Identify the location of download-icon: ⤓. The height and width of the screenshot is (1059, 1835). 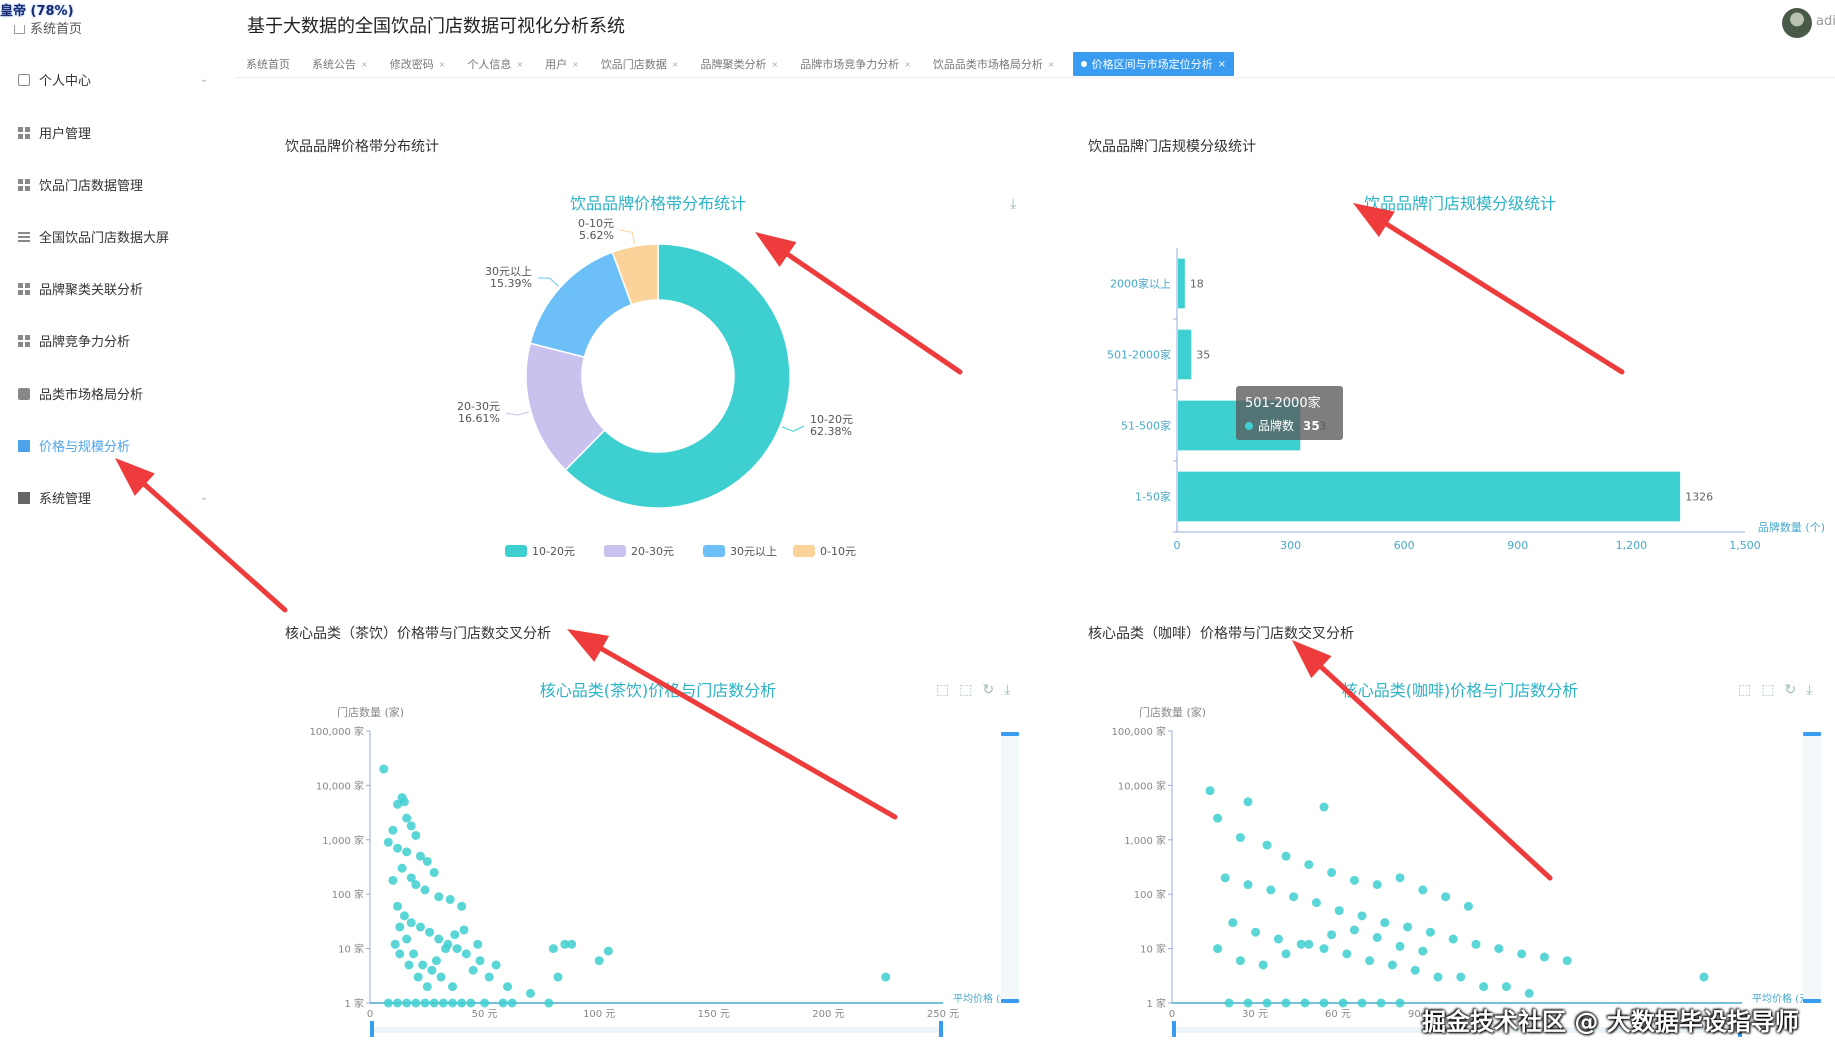
(1013, 204).